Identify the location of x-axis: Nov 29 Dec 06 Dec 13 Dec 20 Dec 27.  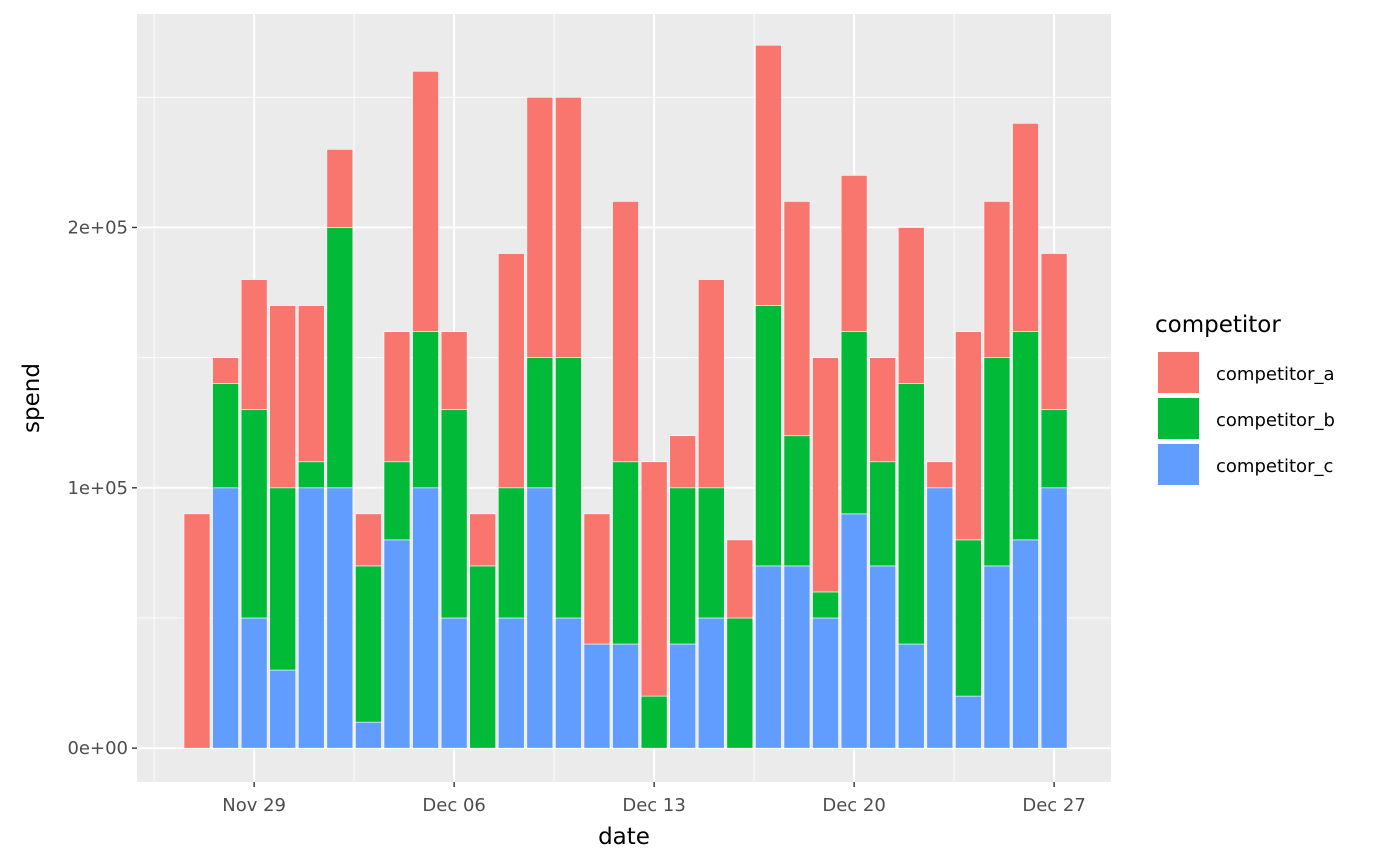
(654, 799).